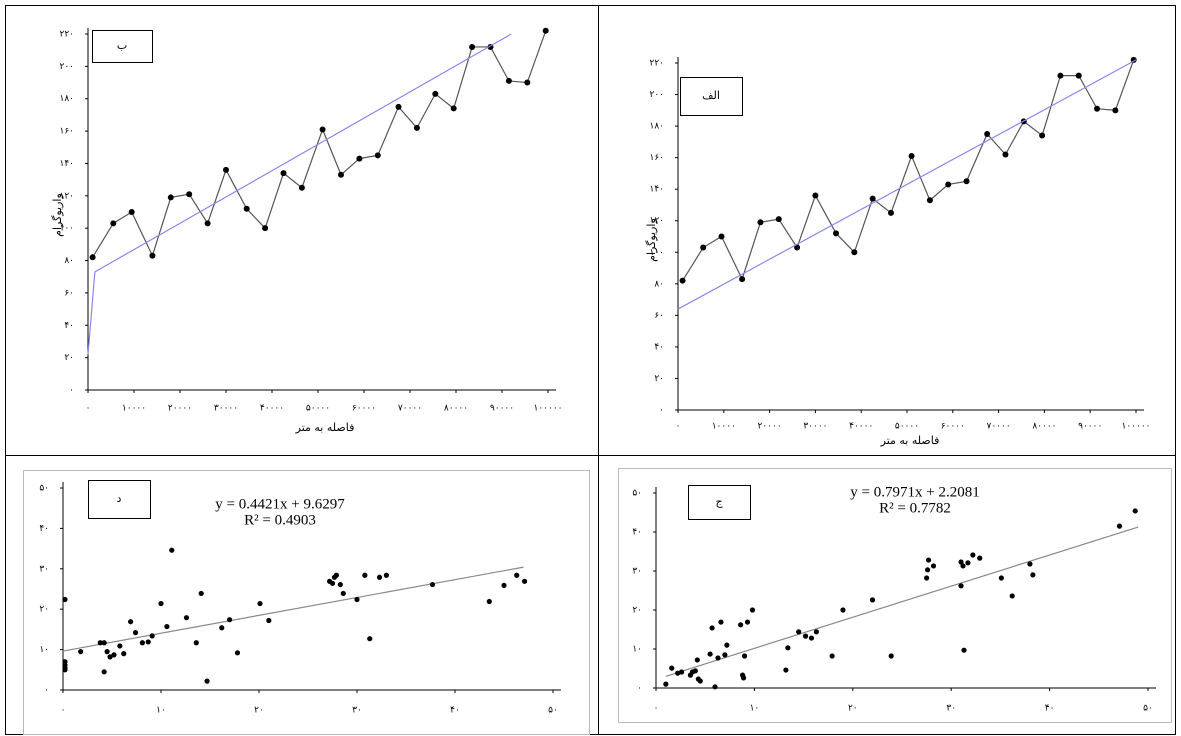 This screenshot has width=1181, height=736. What do you see at coordinates (656, 64) in the screenshot?
I see `y-tick-label: ۲۲۰` at bounding box center [656, 64].